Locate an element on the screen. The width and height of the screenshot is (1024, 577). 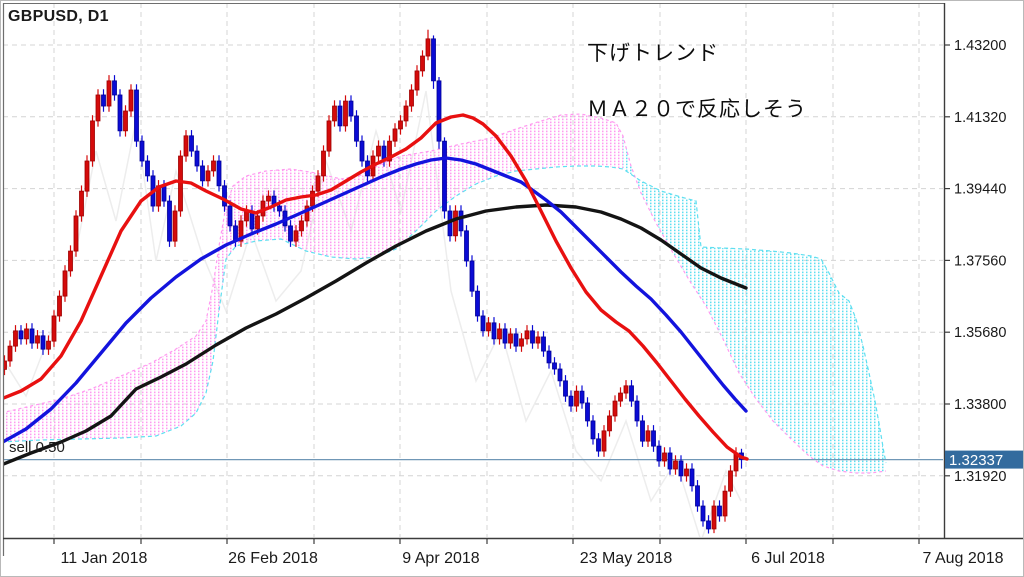
y-axis-label: 1.37560 is located at coordinates (980, 261).